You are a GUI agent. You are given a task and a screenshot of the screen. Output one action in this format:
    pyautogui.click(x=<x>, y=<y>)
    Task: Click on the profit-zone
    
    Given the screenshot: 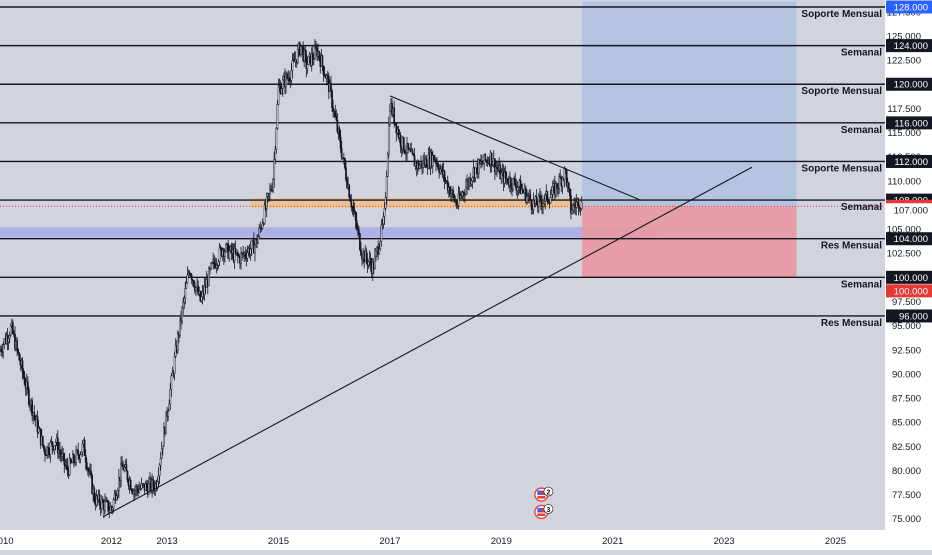 What is the action you would take?
    pyautogui.click(x=689, y=104)
    